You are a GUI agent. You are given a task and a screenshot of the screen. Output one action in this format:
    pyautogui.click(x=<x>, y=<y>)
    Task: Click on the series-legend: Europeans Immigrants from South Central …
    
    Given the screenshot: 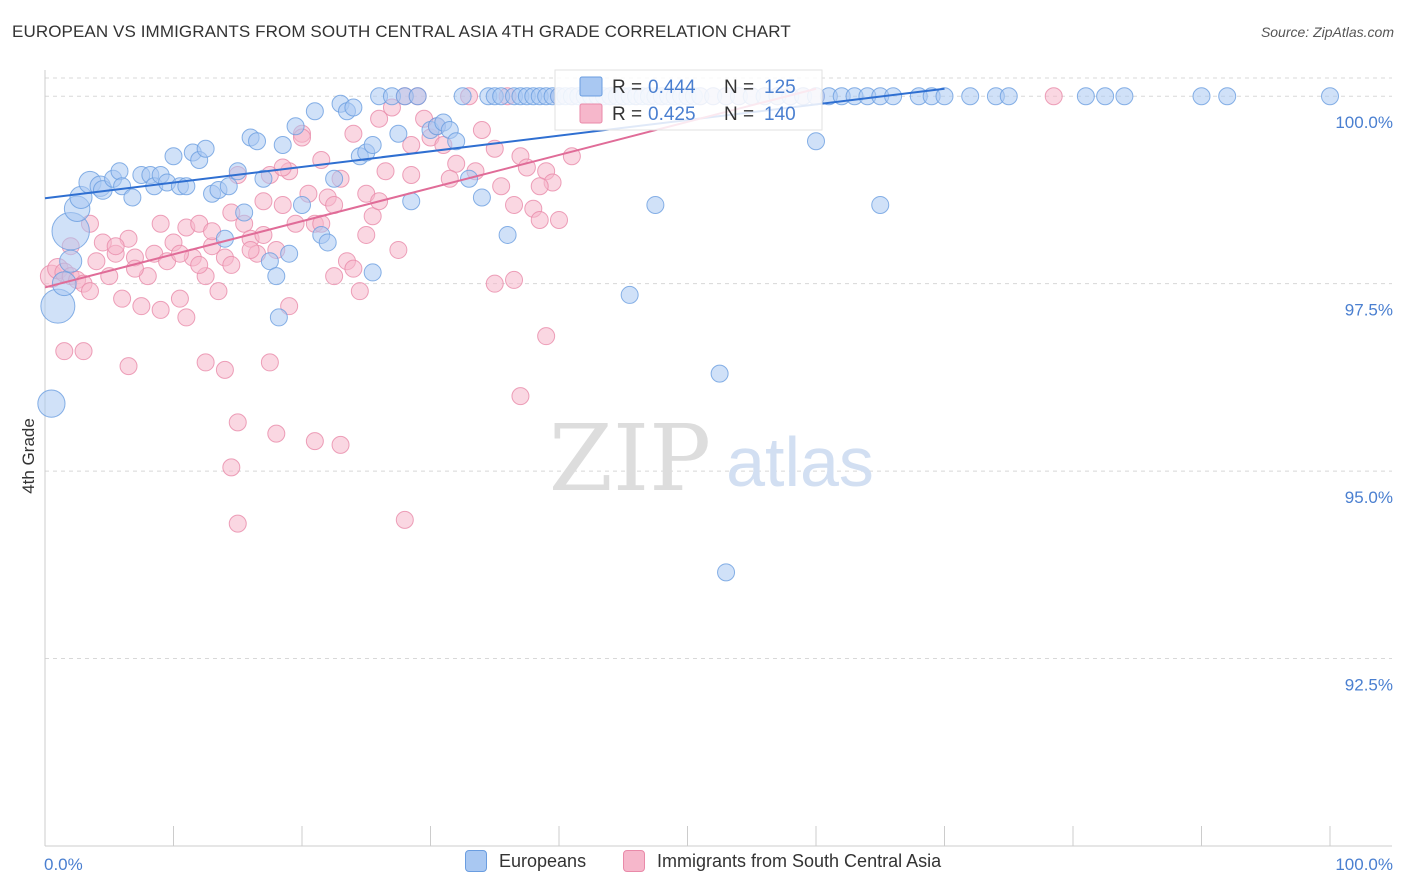 What is the action you would take?
    pyautogui.click(x=703, y=865)
    